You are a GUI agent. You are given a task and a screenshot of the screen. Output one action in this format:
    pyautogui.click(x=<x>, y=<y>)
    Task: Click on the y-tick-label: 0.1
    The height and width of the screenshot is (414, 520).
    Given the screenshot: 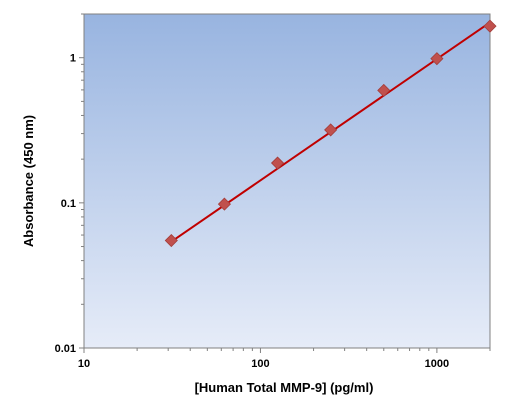 What is the action you would take?
    pyautogui.click(x=68, y=204)
    